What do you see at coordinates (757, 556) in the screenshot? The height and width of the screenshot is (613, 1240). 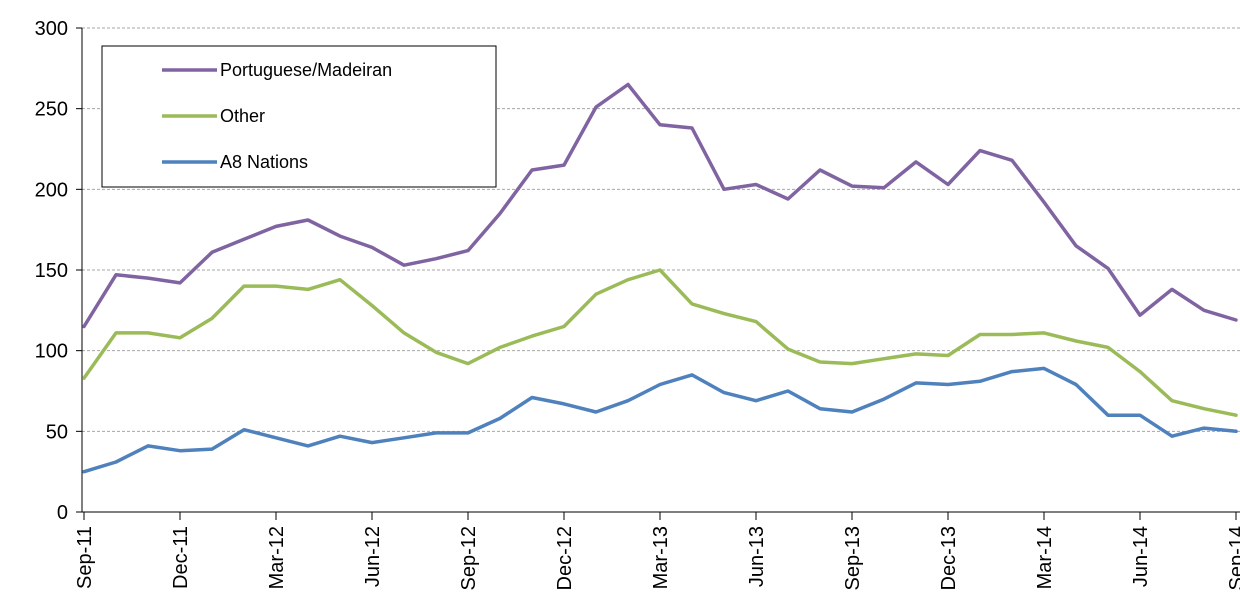 I see `x-tick-label-Jun-13: Jun-13` at bounding box center [757, 556].